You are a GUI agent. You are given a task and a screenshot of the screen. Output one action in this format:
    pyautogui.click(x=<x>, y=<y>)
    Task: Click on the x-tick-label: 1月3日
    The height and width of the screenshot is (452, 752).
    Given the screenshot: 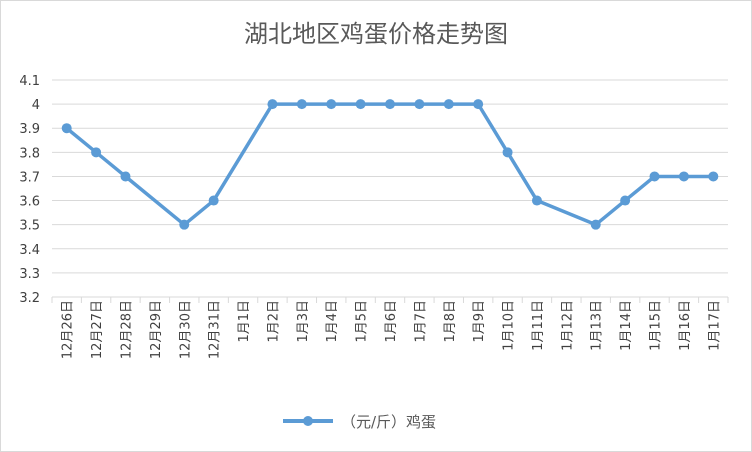 What is the action you would take?
    pyautogui.click(x=303, y=321)
    